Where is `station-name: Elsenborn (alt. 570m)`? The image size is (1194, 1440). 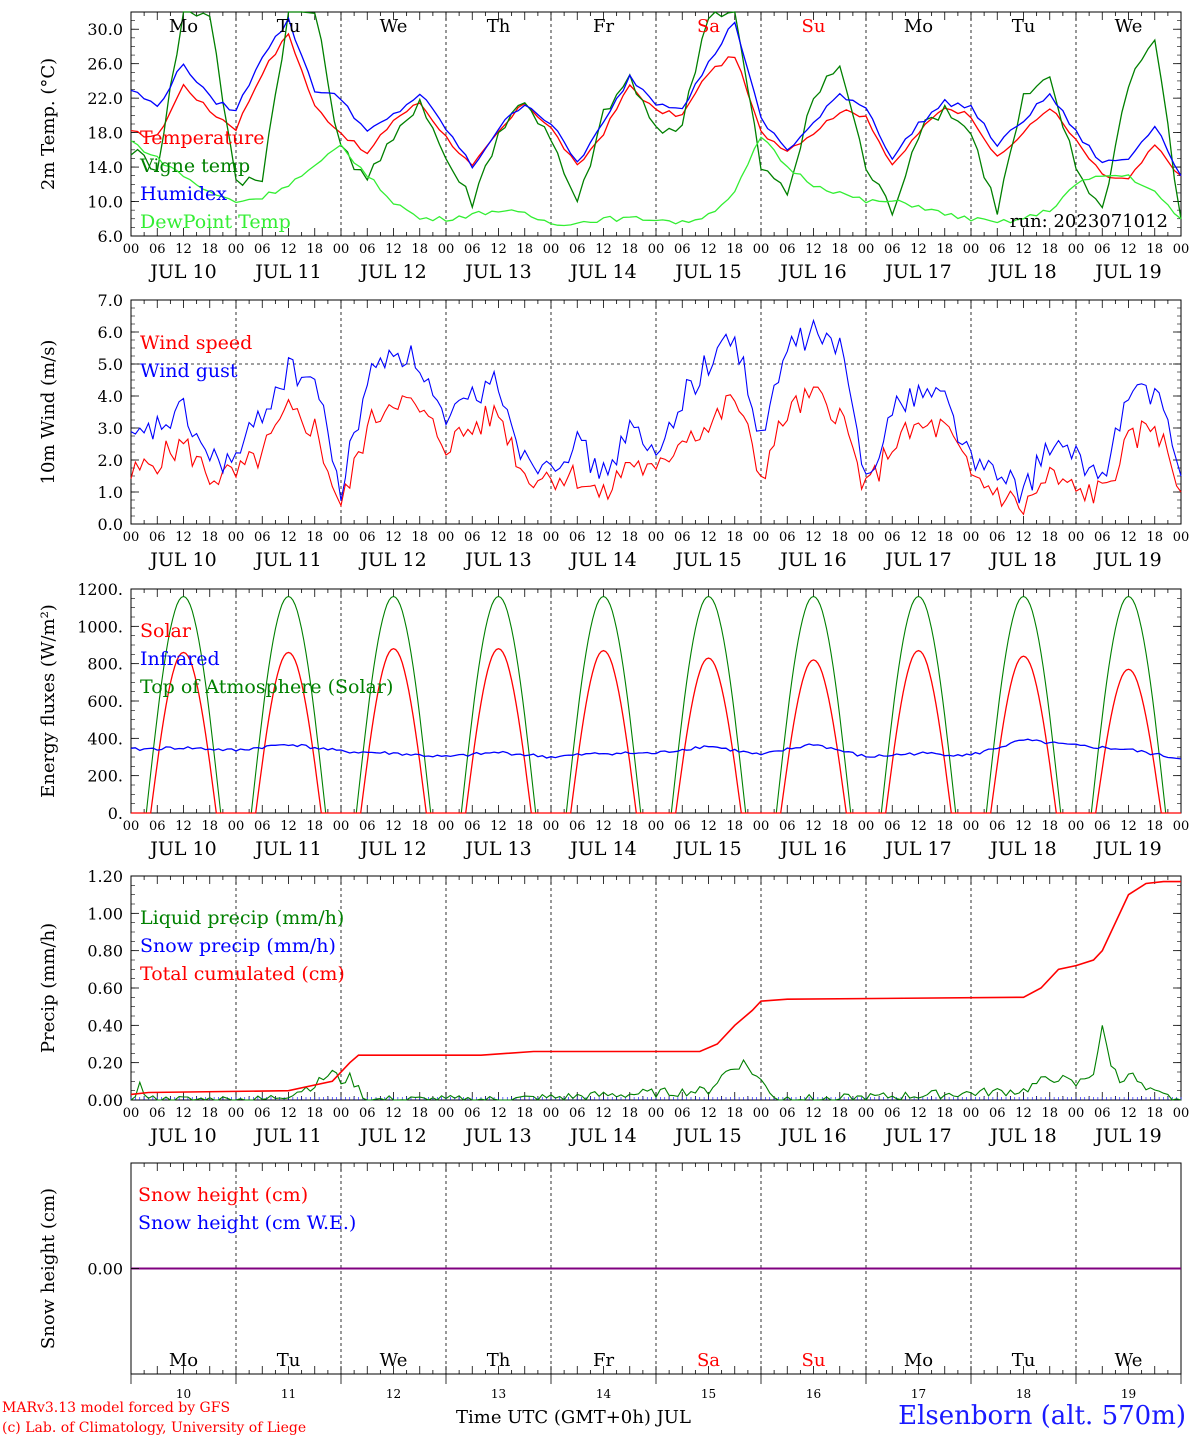 station-name: Elsenborn (alt. 570m) is located at coordinates (1042, 1416).